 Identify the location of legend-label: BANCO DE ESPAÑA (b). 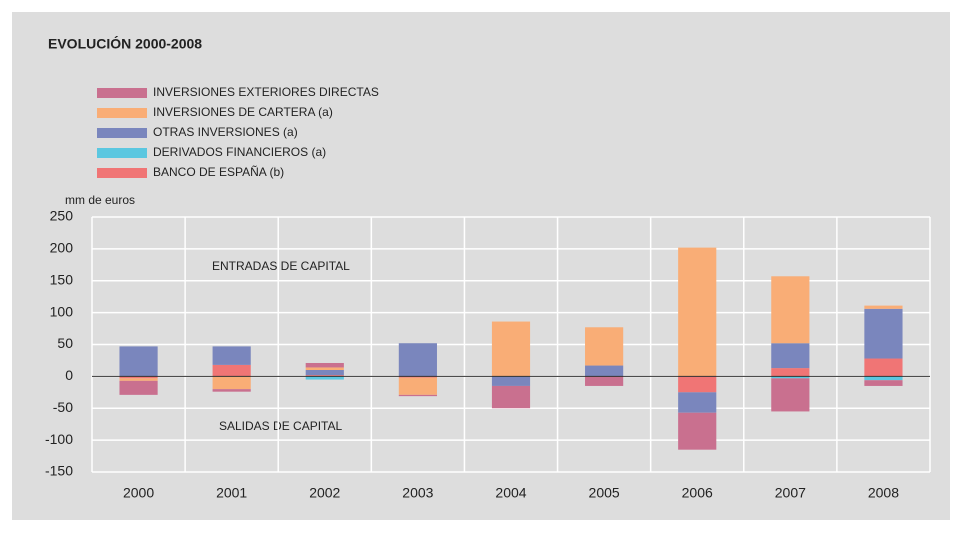
(218, 172).